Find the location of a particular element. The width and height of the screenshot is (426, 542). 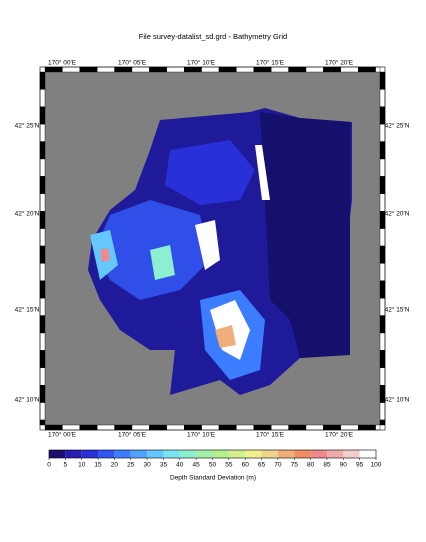

colorbar-tick-label: 90 is located at coordinates (344, 465).